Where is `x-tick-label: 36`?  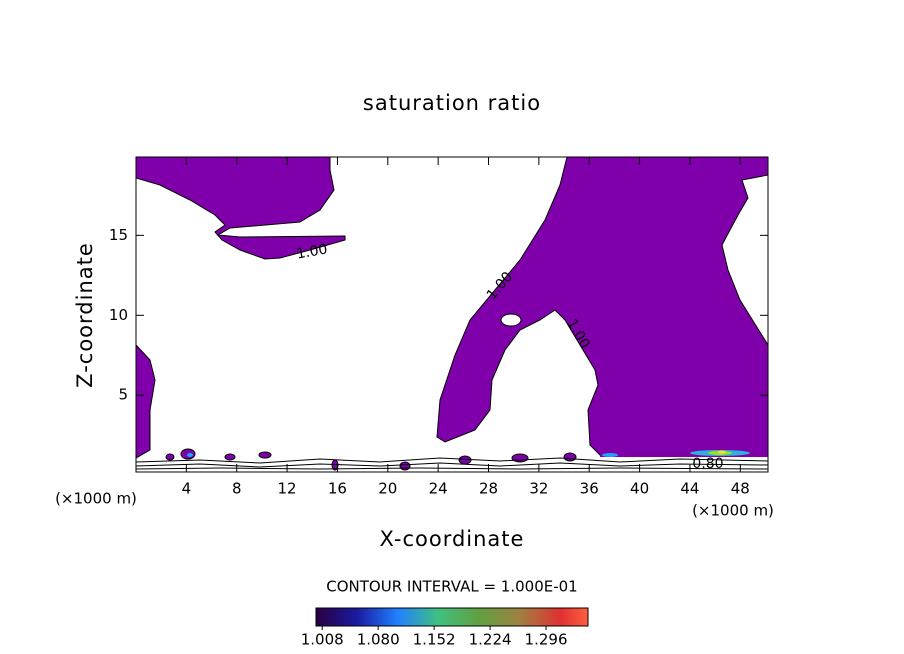 x-tick-label: 36 is located at coordinates (589, 489).